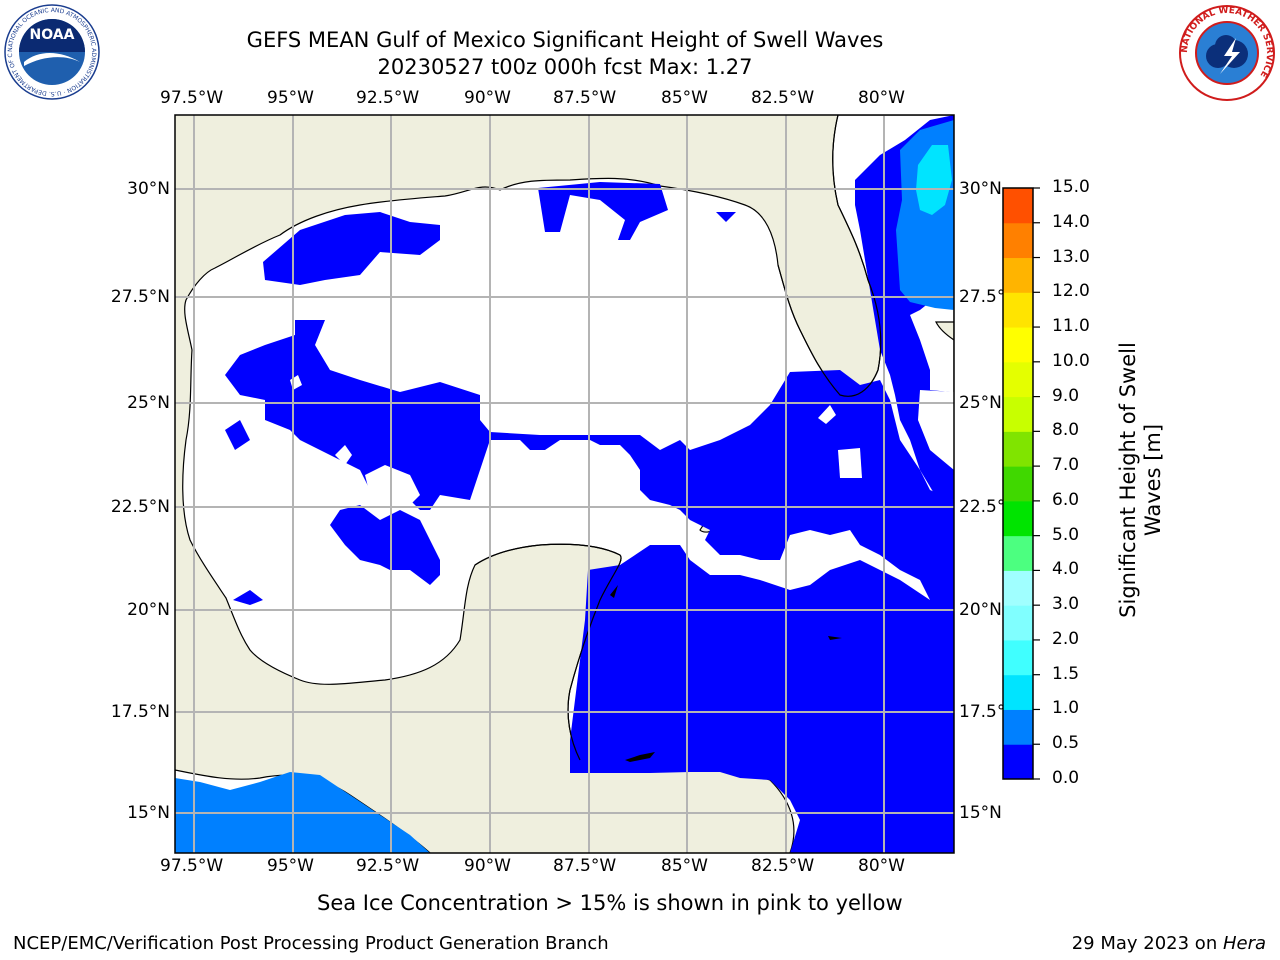 The height and width of the screenshot is (960, 1280). Describe the element at coordinates (1066, 465) in the screenshot. I see `colorbar-tick-label: 7.0` at that location.